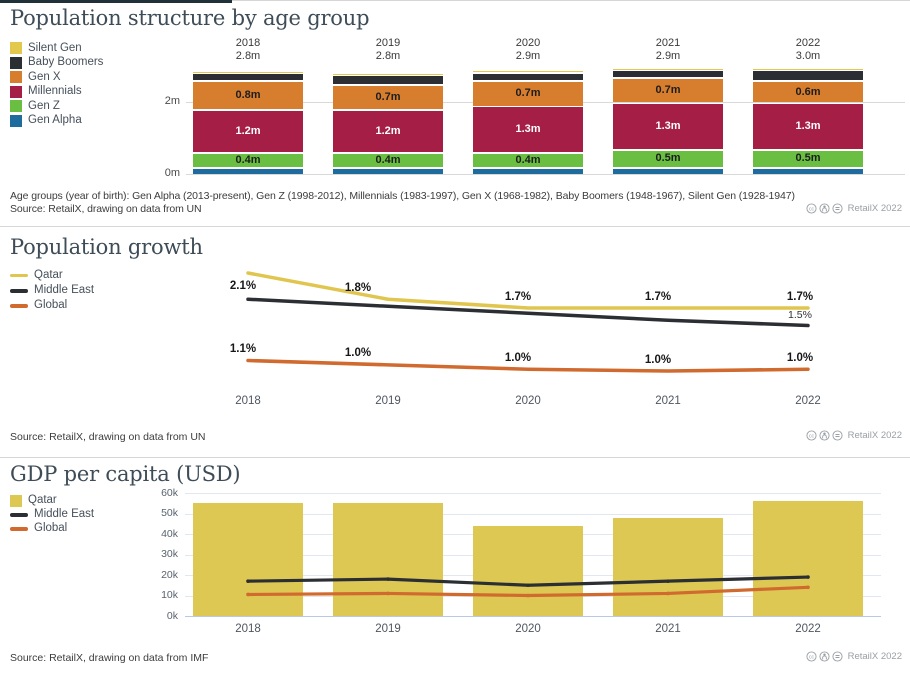 This screenshot has width=910, height=676. I want to click on legend-item-label: Silent Gen, so click(55, 47).